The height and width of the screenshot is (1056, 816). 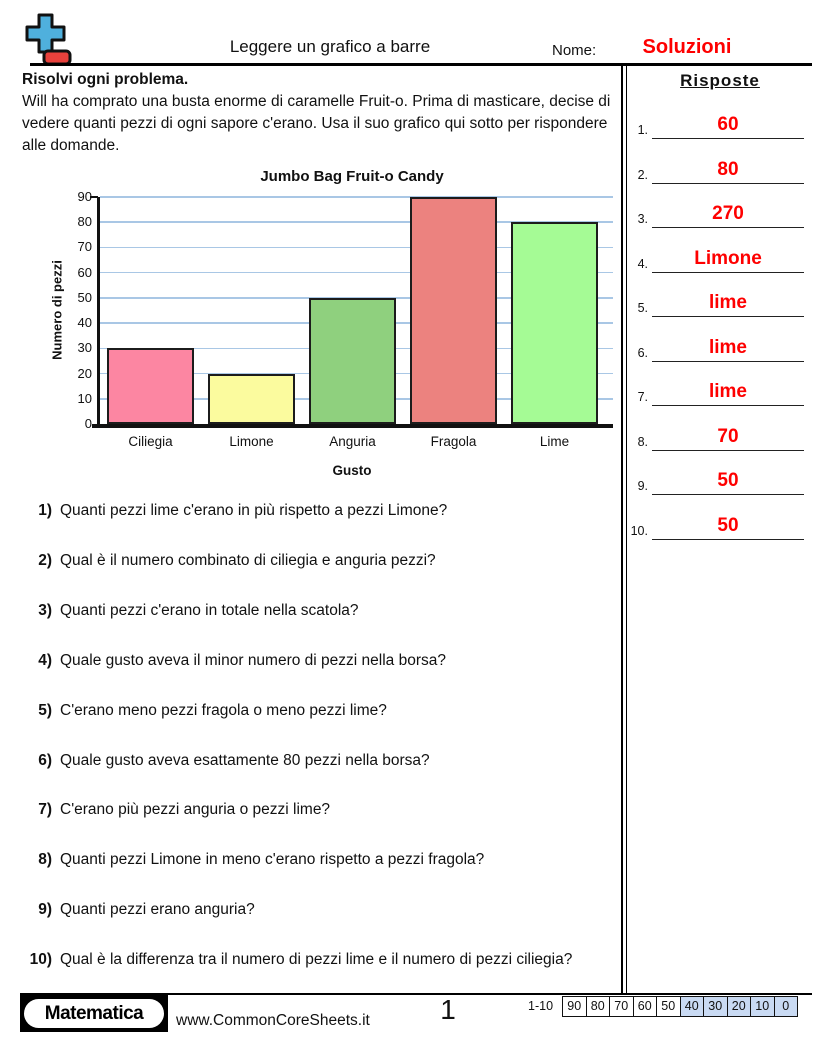 What do you see at coordinates (738, 1006) in the screenshot?
I see `score-cell: 20` at bounding box center [738, 1006].